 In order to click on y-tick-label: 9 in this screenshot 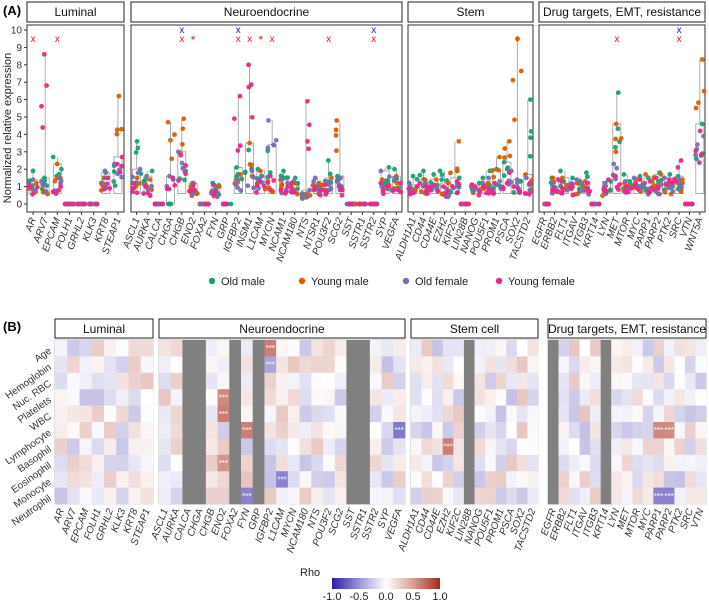, I will do `click(19, 48)`.